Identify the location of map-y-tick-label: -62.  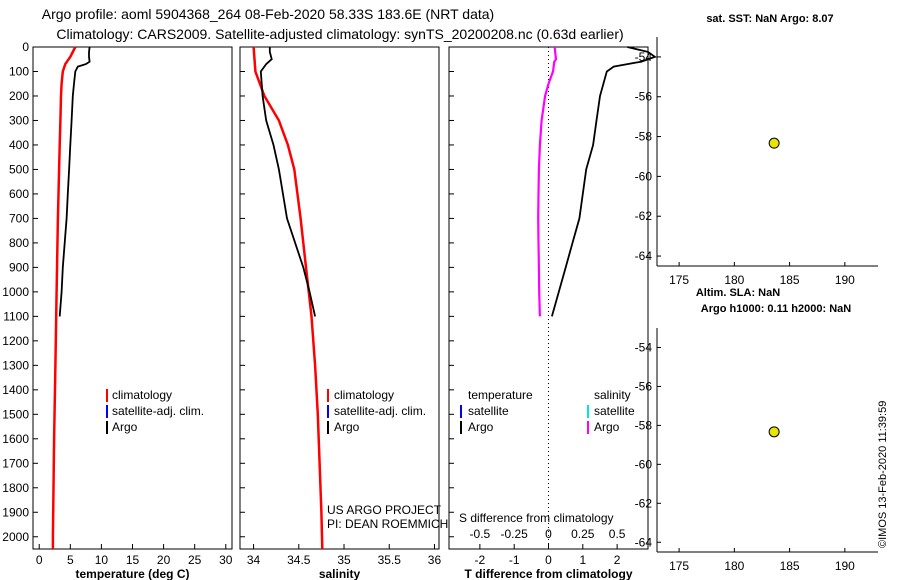
(644, 216).